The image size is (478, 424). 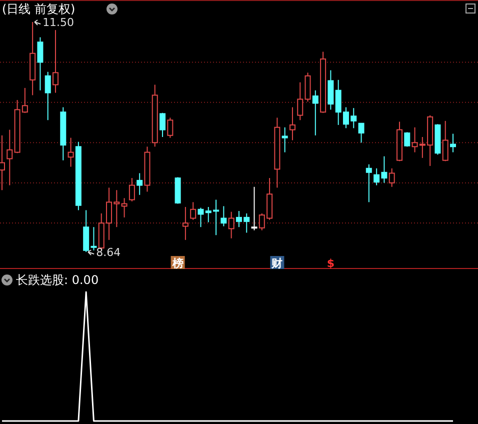 I want to click on chart-title: (日线 前复权), so click(x=39, y=9).